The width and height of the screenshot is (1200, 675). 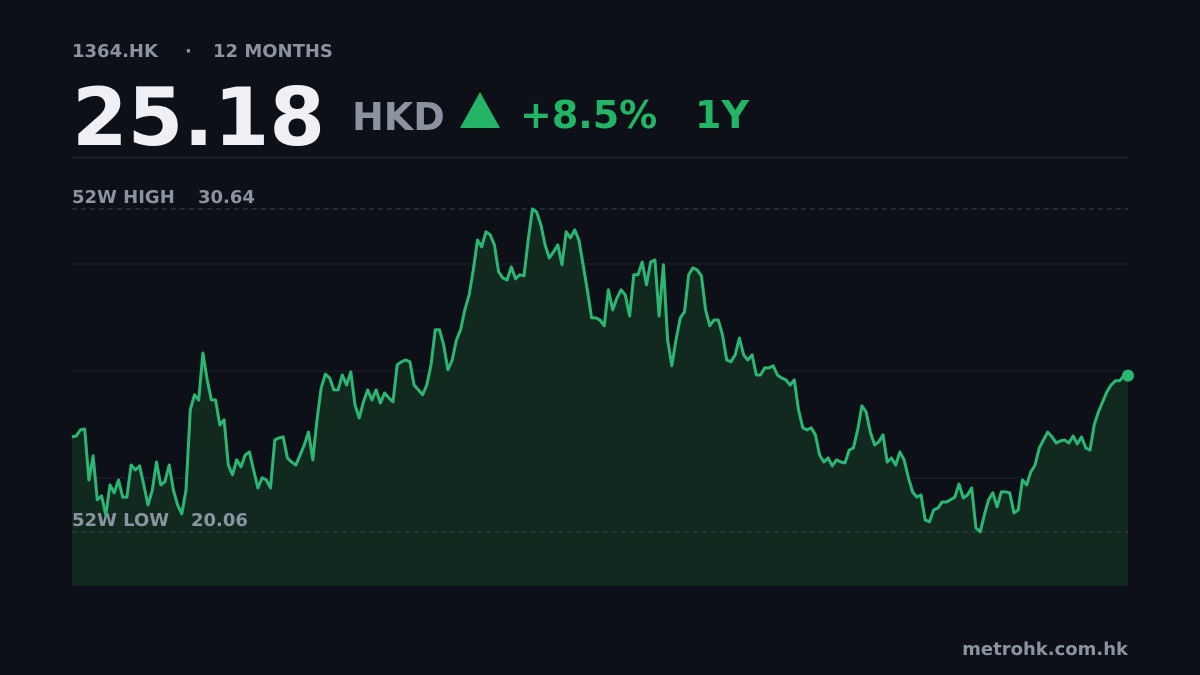 I want to click on ticker: 1364.HK, so click(x=115, y=51).